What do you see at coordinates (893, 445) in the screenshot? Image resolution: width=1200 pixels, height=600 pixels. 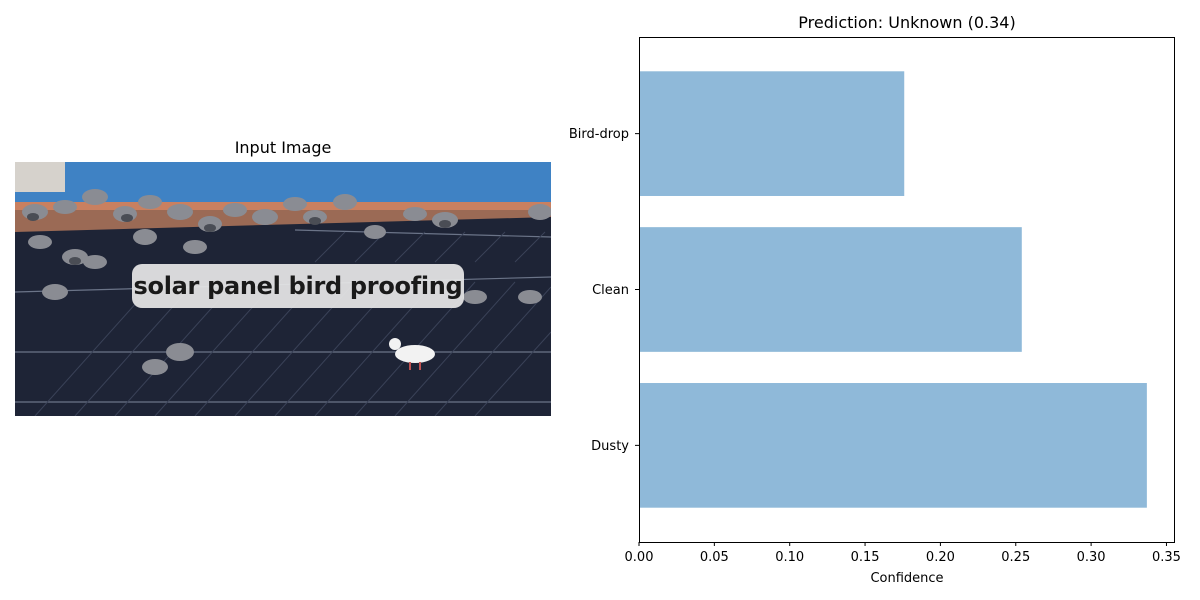 I see `bar-dusty` at bounding box center [893, 445].